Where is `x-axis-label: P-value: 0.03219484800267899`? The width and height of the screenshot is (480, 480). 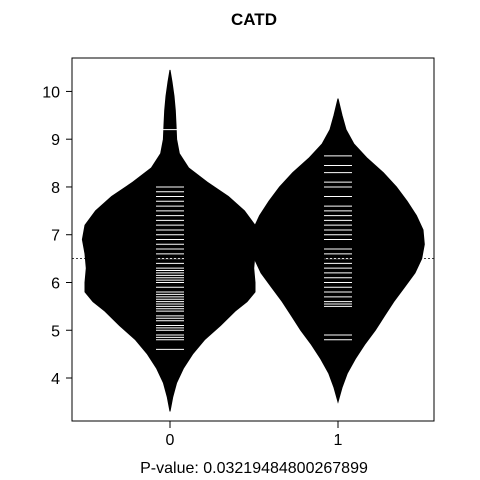 x-axis-label: P-value: 0.03219484800267899 is located at coordinates (254, 468).